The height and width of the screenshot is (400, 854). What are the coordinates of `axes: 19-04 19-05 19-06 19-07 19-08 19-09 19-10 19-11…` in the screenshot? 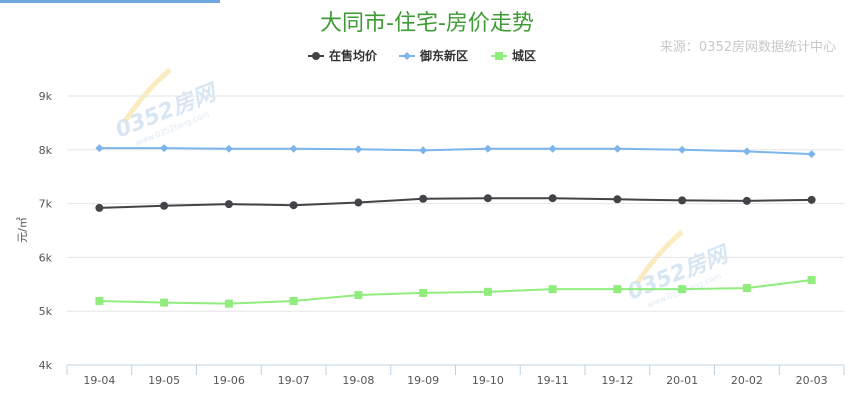 It's located at (455, 375).